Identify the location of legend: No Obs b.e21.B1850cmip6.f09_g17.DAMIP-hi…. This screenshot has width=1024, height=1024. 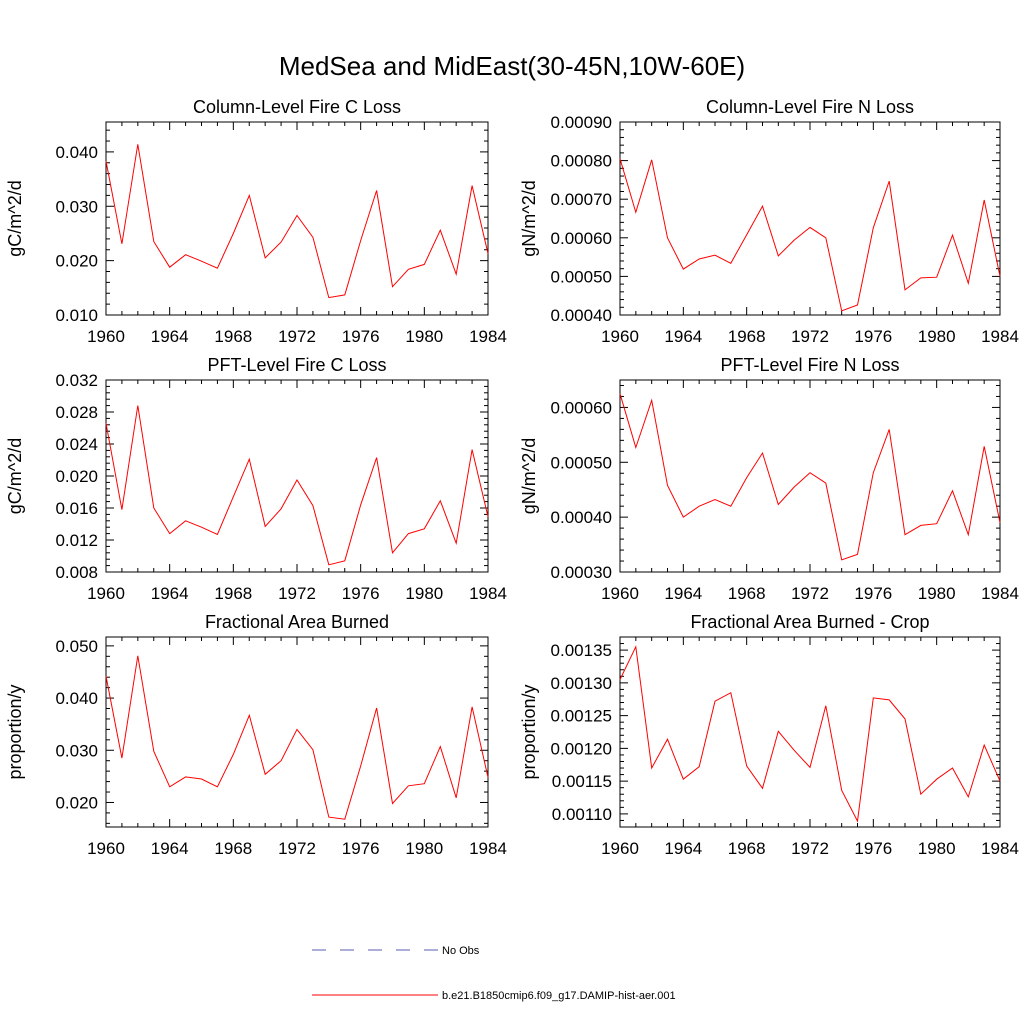
(494, 973).